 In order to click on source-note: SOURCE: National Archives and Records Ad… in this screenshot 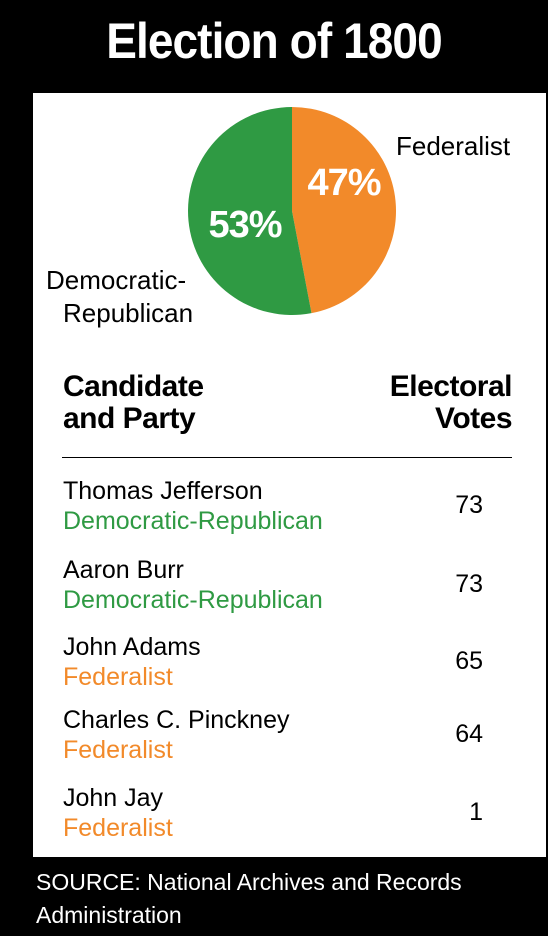, I will do `click(249, 898)`.